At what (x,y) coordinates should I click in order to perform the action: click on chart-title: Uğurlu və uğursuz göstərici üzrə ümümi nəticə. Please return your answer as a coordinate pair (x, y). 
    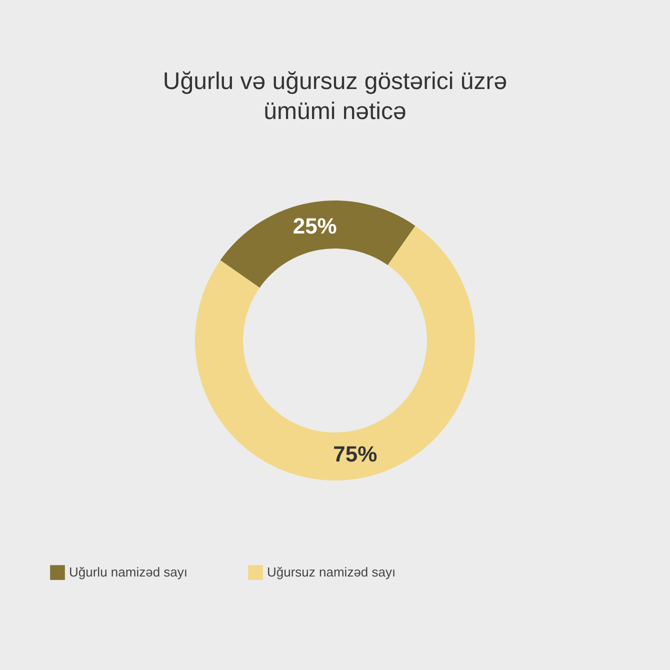
    Looking at the image, I should click on (335, 96).